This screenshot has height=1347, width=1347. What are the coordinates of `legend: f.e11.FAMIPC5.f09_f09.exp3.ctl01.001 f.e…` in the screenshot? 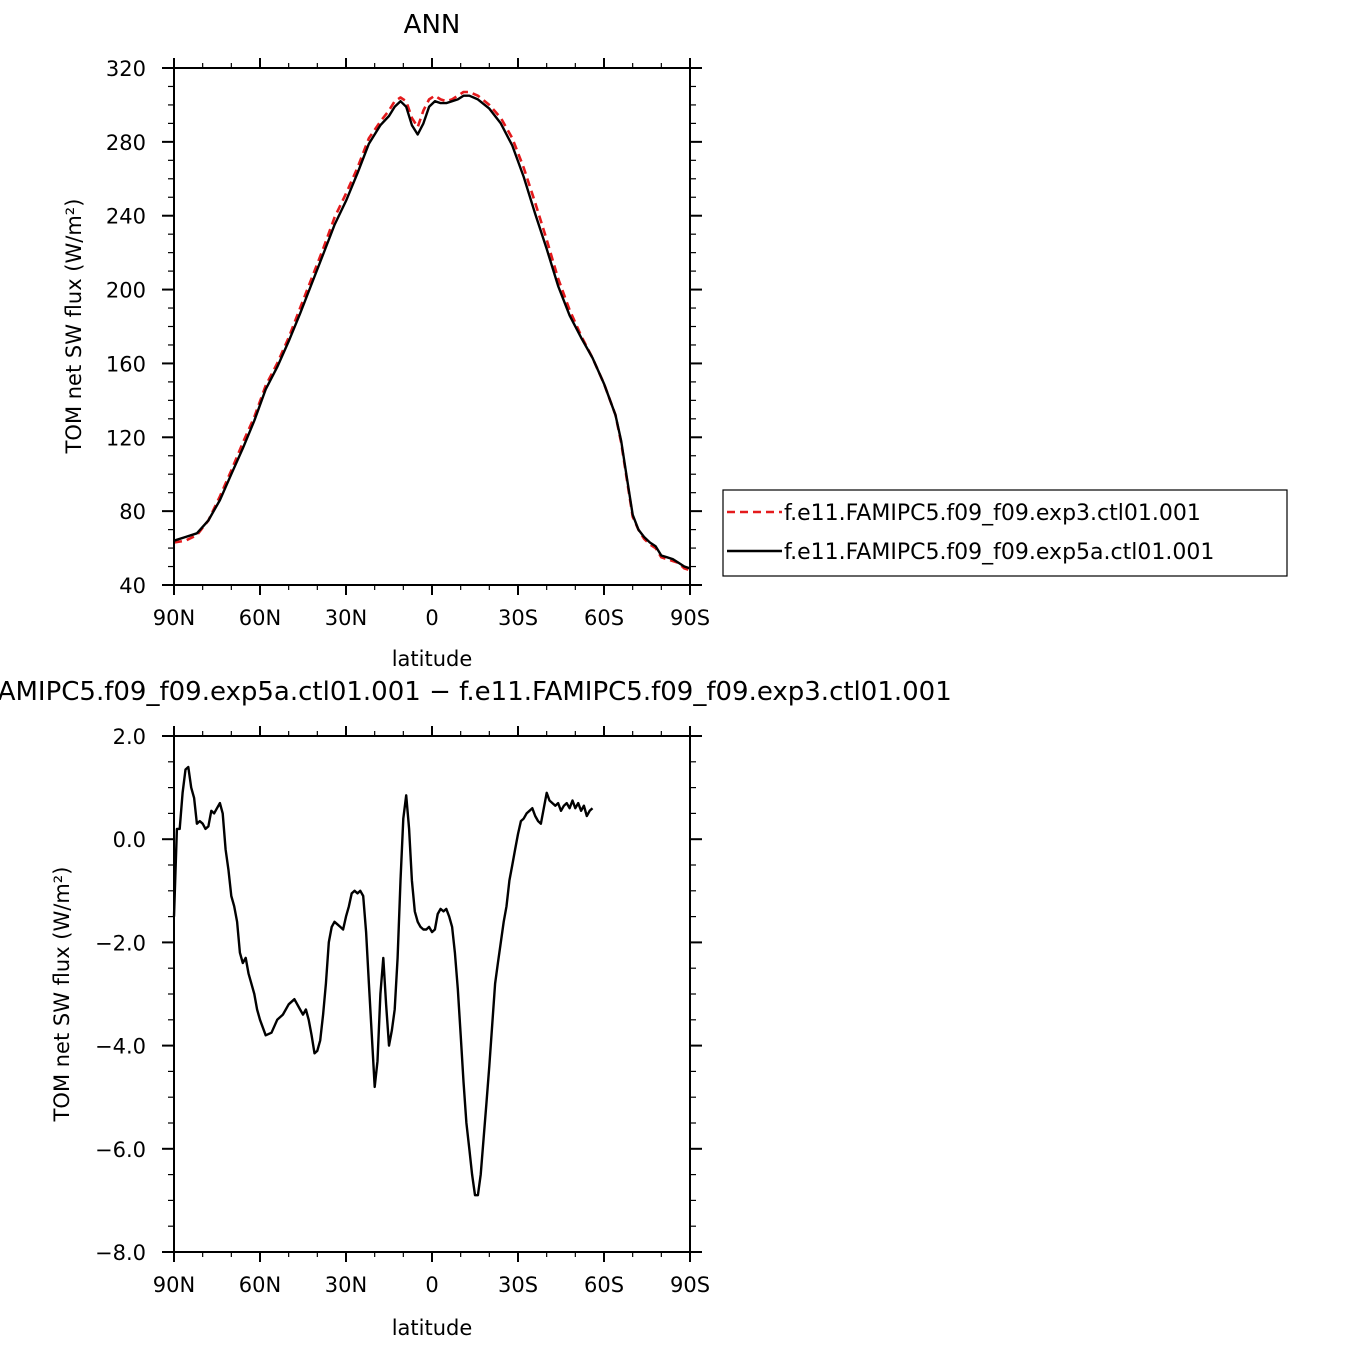 It's located at (1005, 533).